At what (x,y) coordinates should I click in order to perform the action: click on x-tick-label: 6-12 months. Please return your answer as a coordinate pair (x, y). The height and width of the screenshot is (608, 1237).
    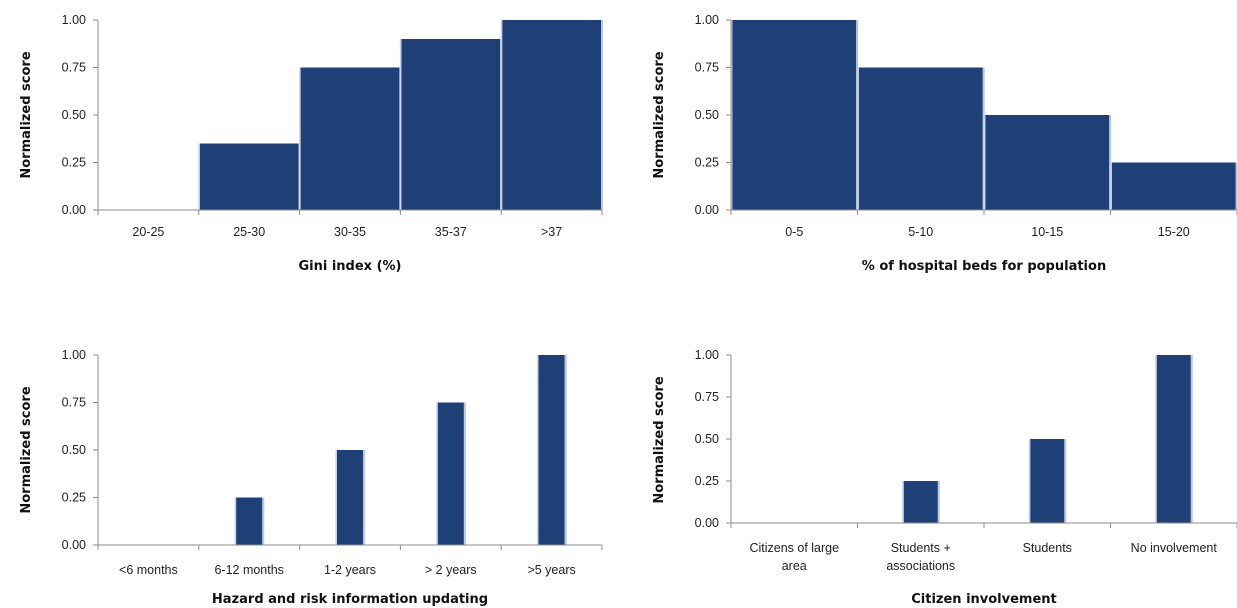
    Looking at the image, I should click on (248, 570).